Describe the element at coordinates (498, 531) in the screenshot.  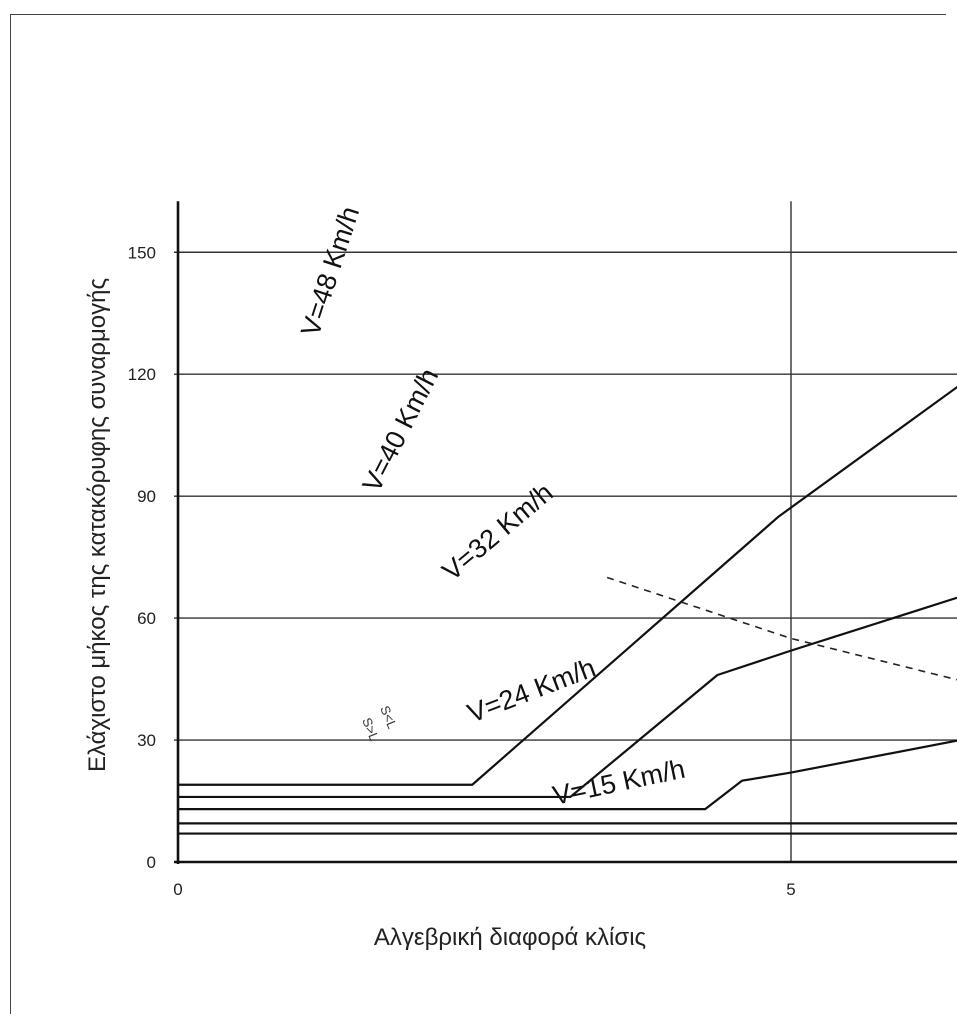
I see `series-label-2: V=32 Km/h` at that location.